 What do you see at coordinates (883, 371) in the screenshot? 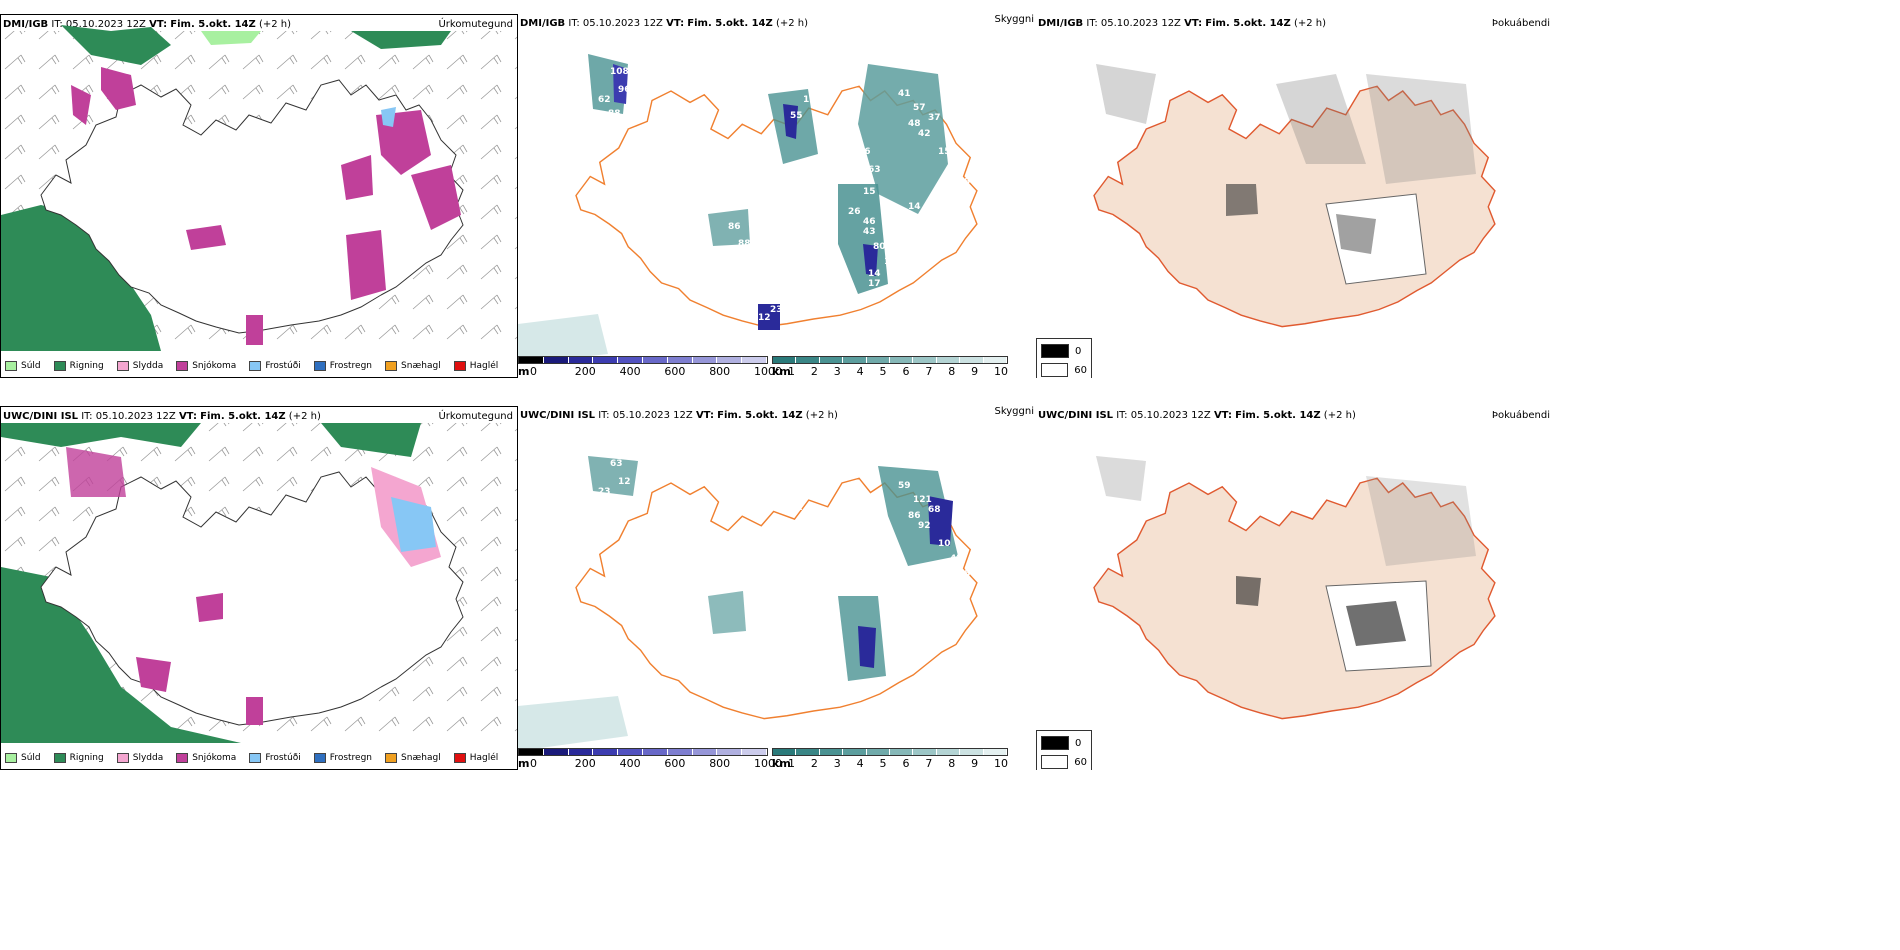
I see `scale-tick: 5` at bounding box center [883, 371].